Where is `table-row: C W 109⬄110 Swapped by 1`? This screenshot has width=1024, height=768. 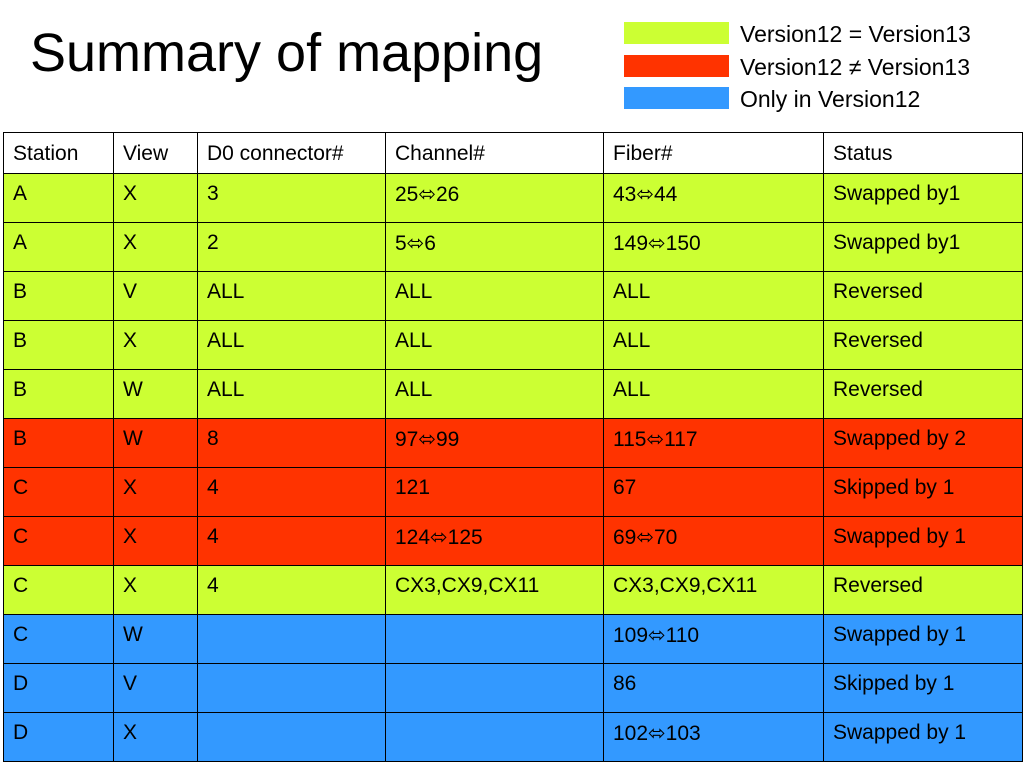
table-row: C W 109⬄110 Swapped by 1 is located at coordinates (513, 639).